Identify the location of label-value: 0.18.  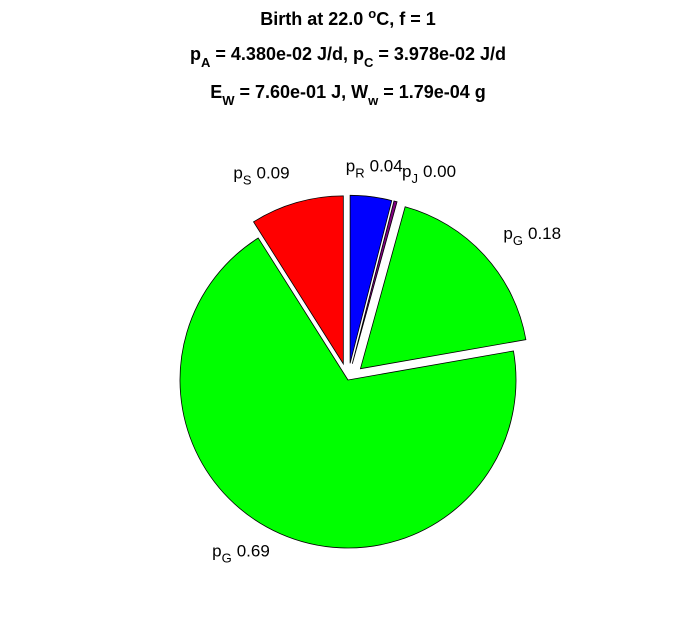
(544, 233).